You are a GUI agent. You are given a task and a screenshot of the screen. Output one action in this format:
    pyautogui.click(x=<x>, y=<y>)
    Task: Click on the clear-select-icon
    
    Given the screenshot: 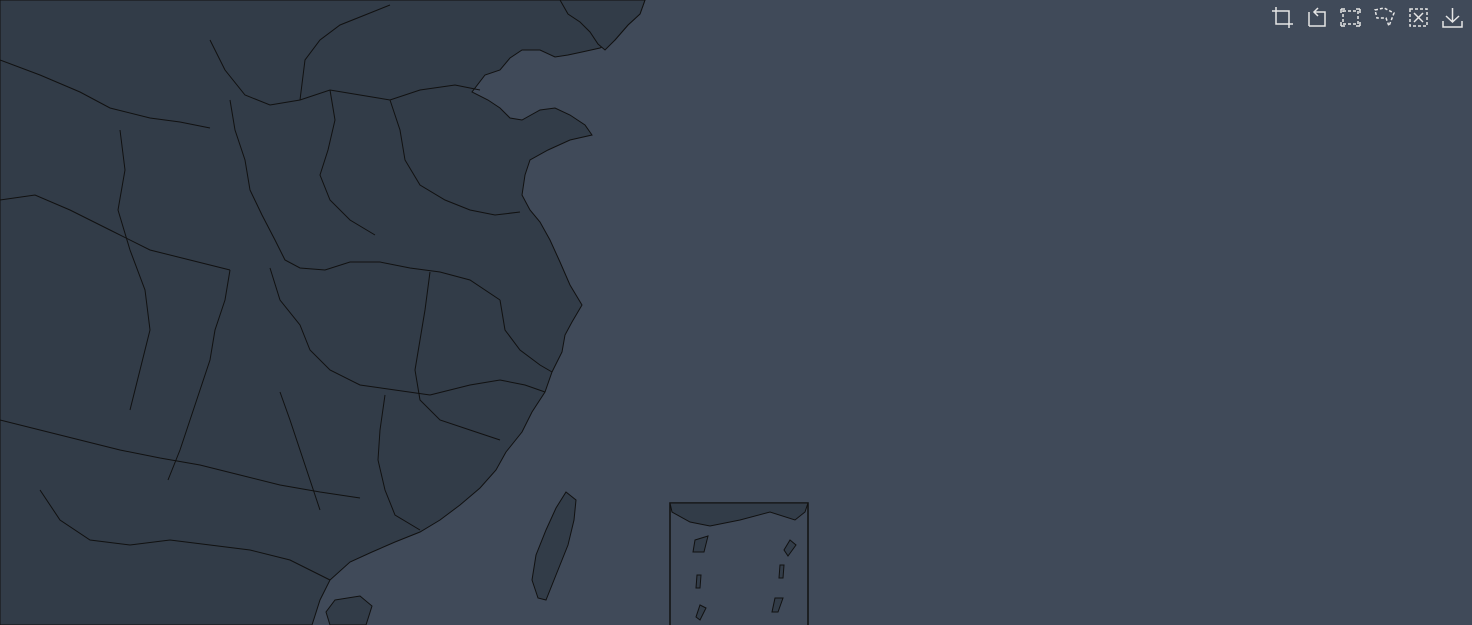 What is the action you would take?
    pyautogui.click(x=1418, y=17)
    